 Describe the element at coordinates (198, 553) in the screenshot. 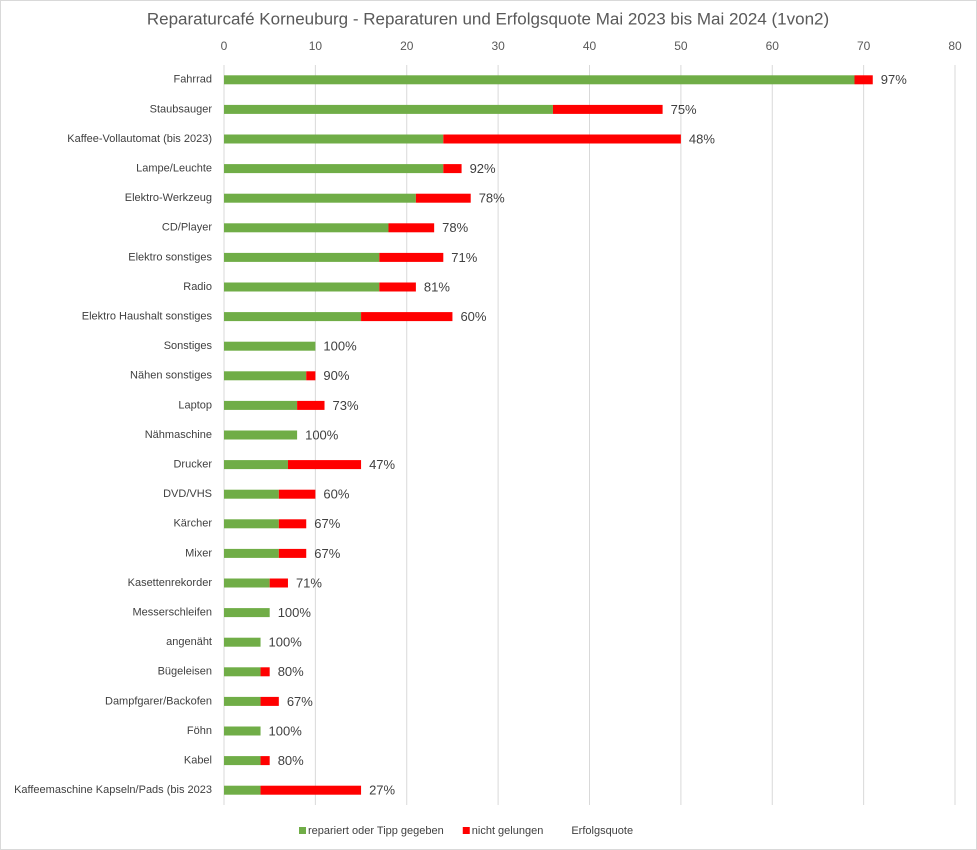

I see `y-tick-label: Mixer` at that location.